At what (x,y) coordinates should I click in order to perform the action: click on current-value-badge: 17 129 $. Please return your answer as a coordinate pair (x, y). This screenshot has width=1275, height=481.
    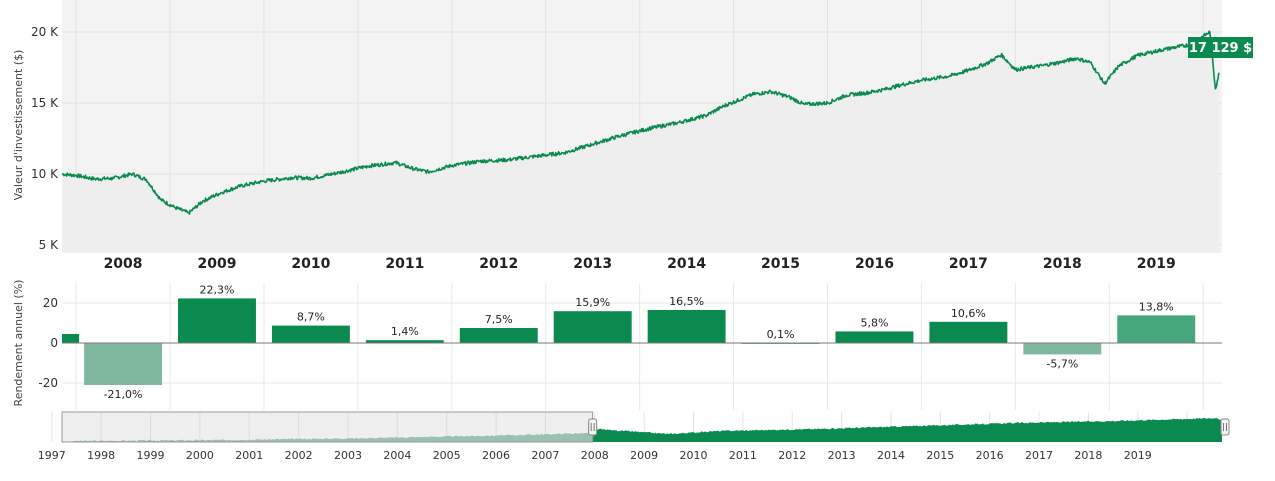
    Looking at the image, I should click on (1220, 47).